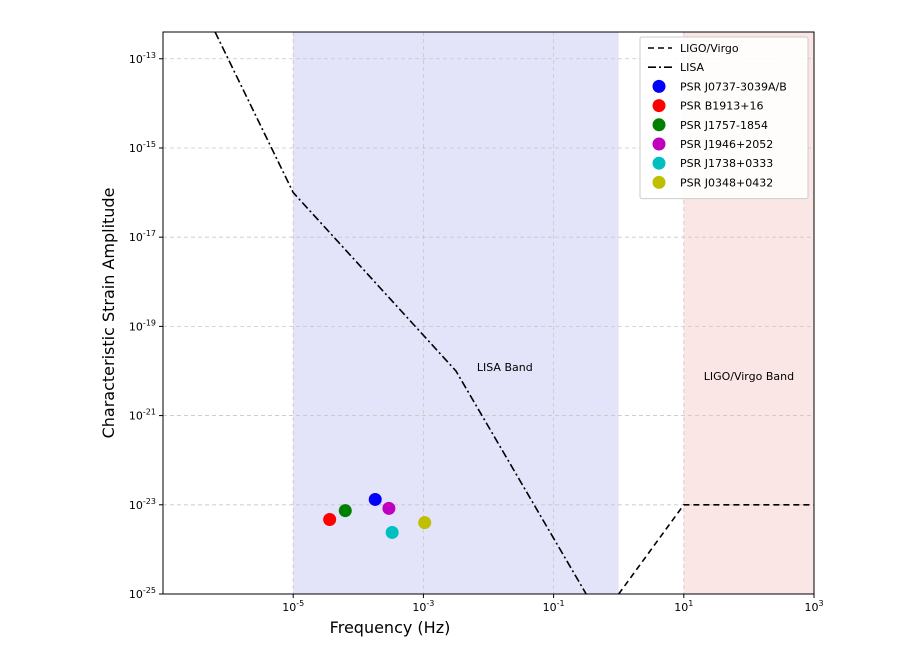 This screenshot has width=915, height=647. What do you see at coordinates (293, 606) in the screenshot?
I see `x-tick-label: 10⁻⁵` at bounding box center [293, 606].